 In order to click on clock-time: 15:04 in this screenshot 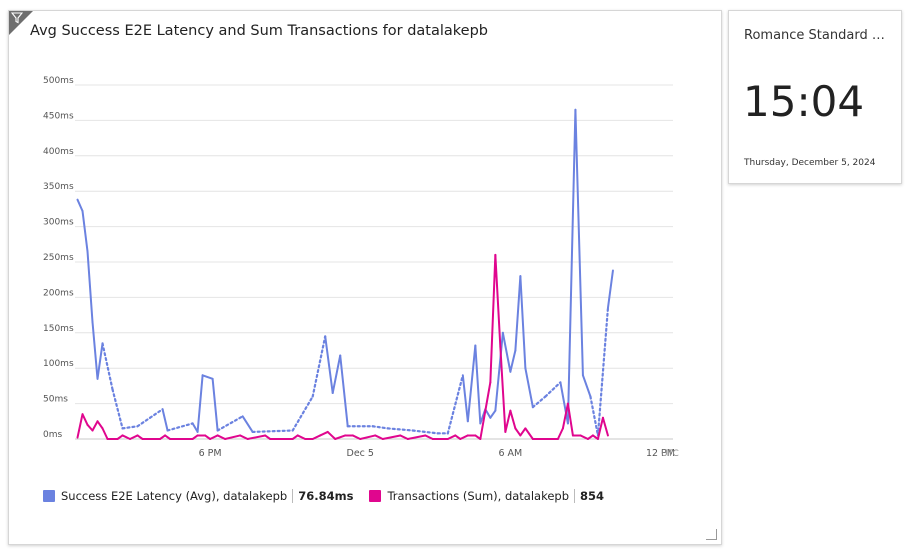, I will do `click(804, 101)`.